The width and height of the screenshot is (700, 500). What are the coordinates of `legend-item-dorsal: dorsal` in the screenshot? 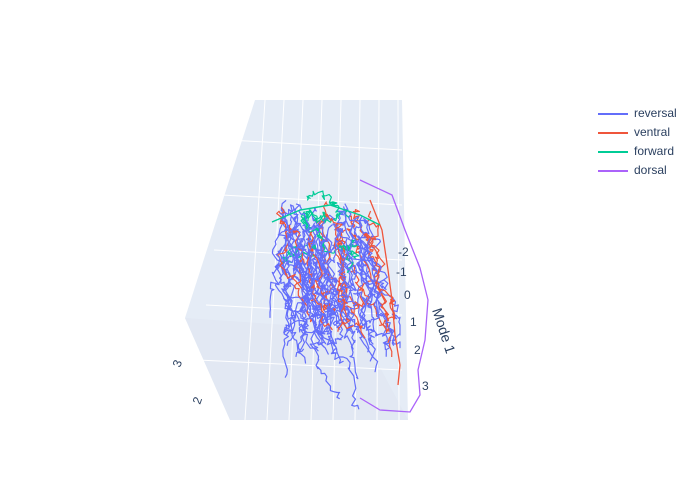 It's located at (637, 170).